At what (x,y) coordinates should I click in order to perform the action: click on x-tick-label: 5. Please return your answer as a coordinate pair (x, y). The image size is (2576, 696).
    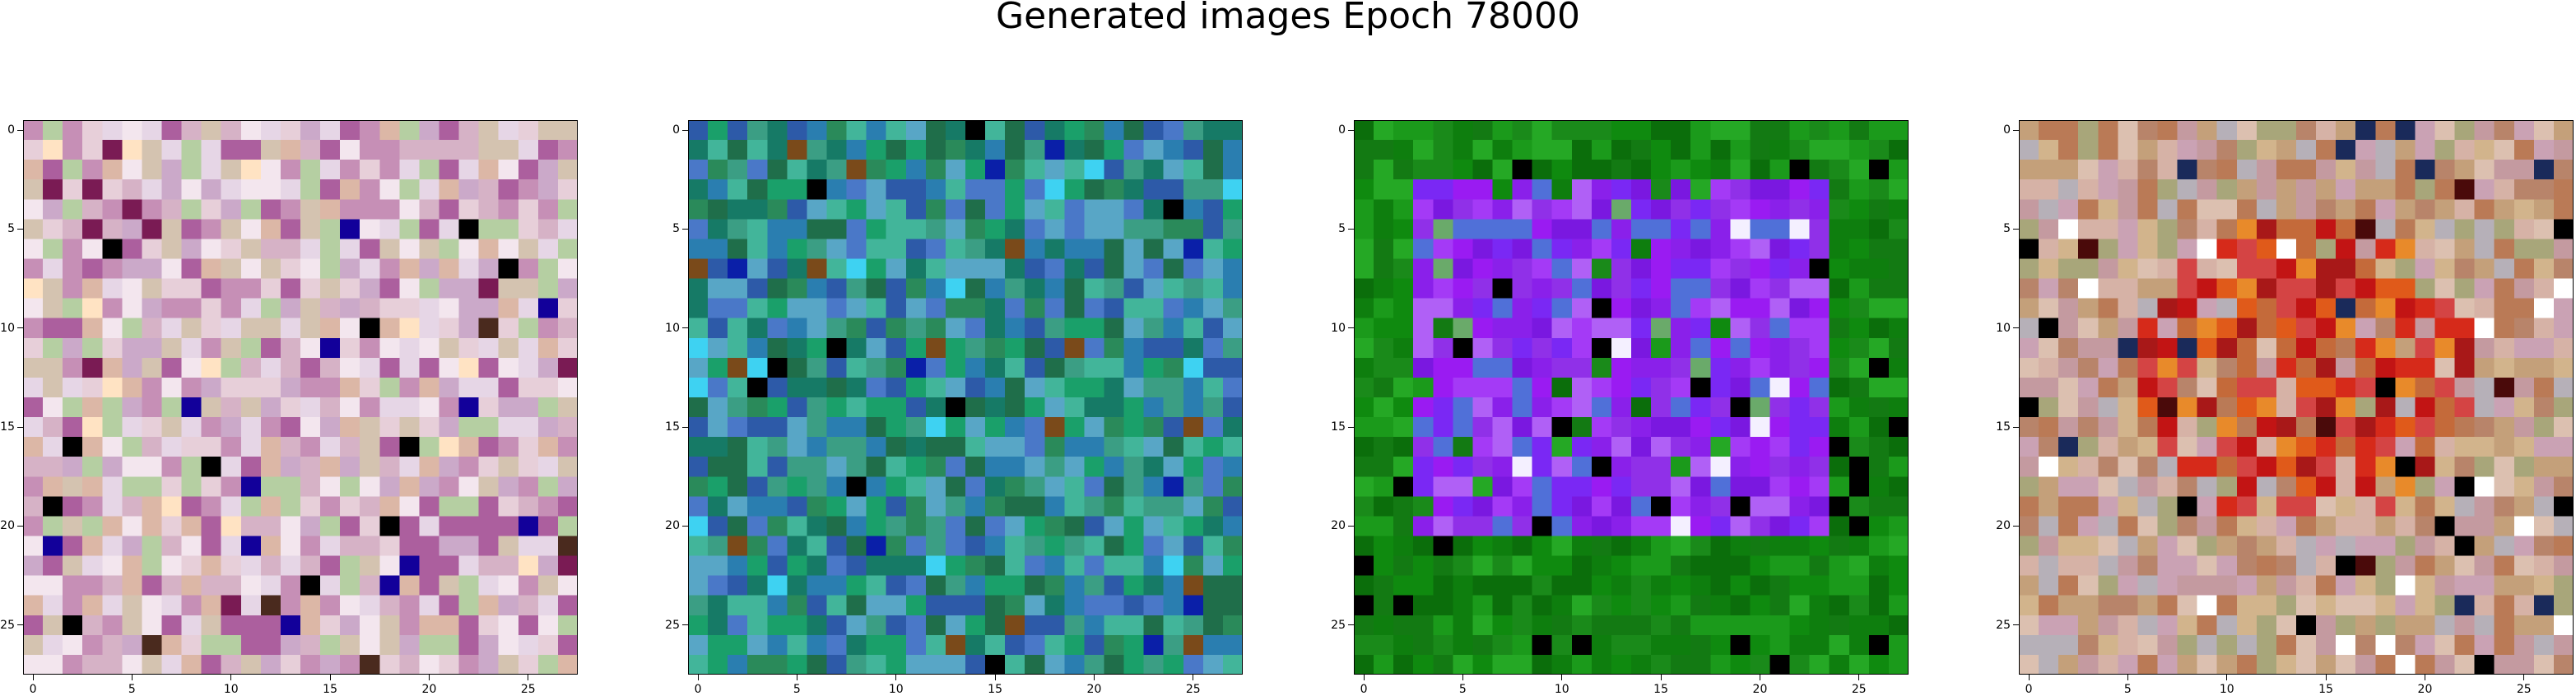
    Looking at the image, I should click on (132, 689).